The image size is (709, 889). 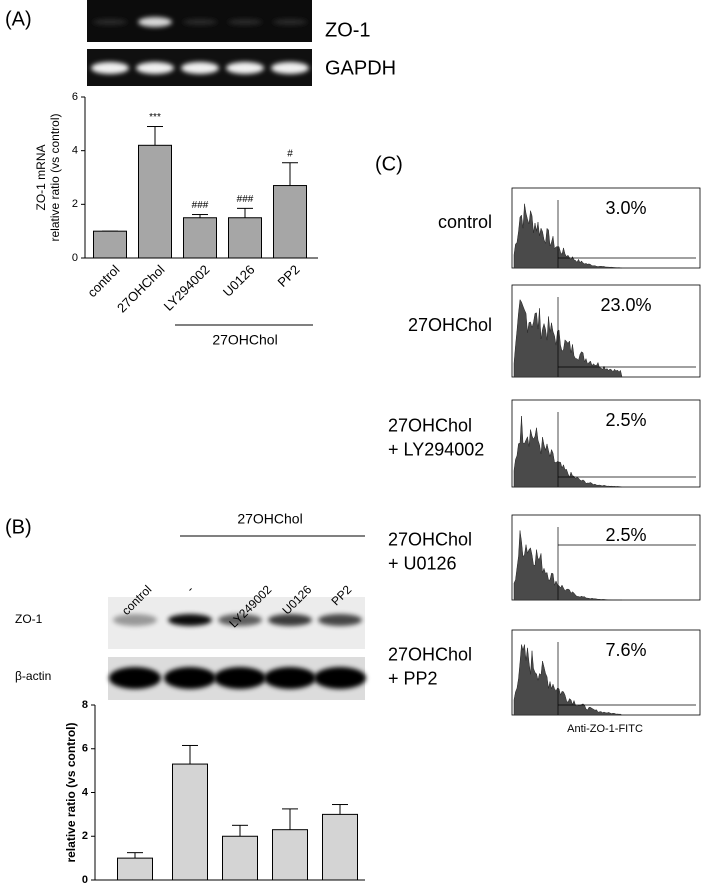 What do you see at coordinates (239, 281) in the screenshot?
I see `x-tick-label: U0126` at bounding box center [239, 281].